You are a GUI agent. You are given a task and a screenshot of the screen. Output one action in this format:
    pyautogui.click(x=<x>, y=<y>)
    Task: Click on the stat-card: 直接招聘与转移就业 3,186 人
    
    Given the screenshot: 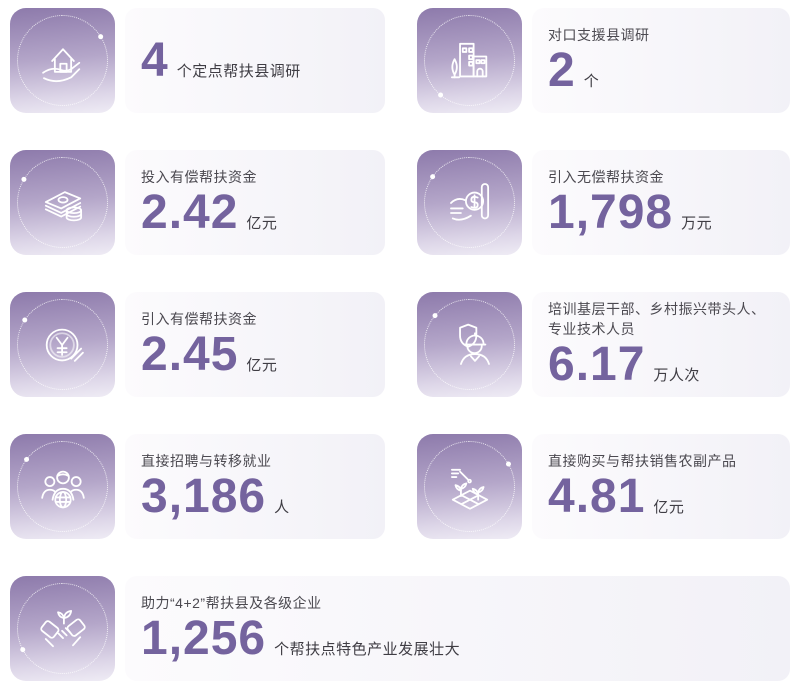 What is the action you would take?
    pyautogui.click(x=197, y=486)
    